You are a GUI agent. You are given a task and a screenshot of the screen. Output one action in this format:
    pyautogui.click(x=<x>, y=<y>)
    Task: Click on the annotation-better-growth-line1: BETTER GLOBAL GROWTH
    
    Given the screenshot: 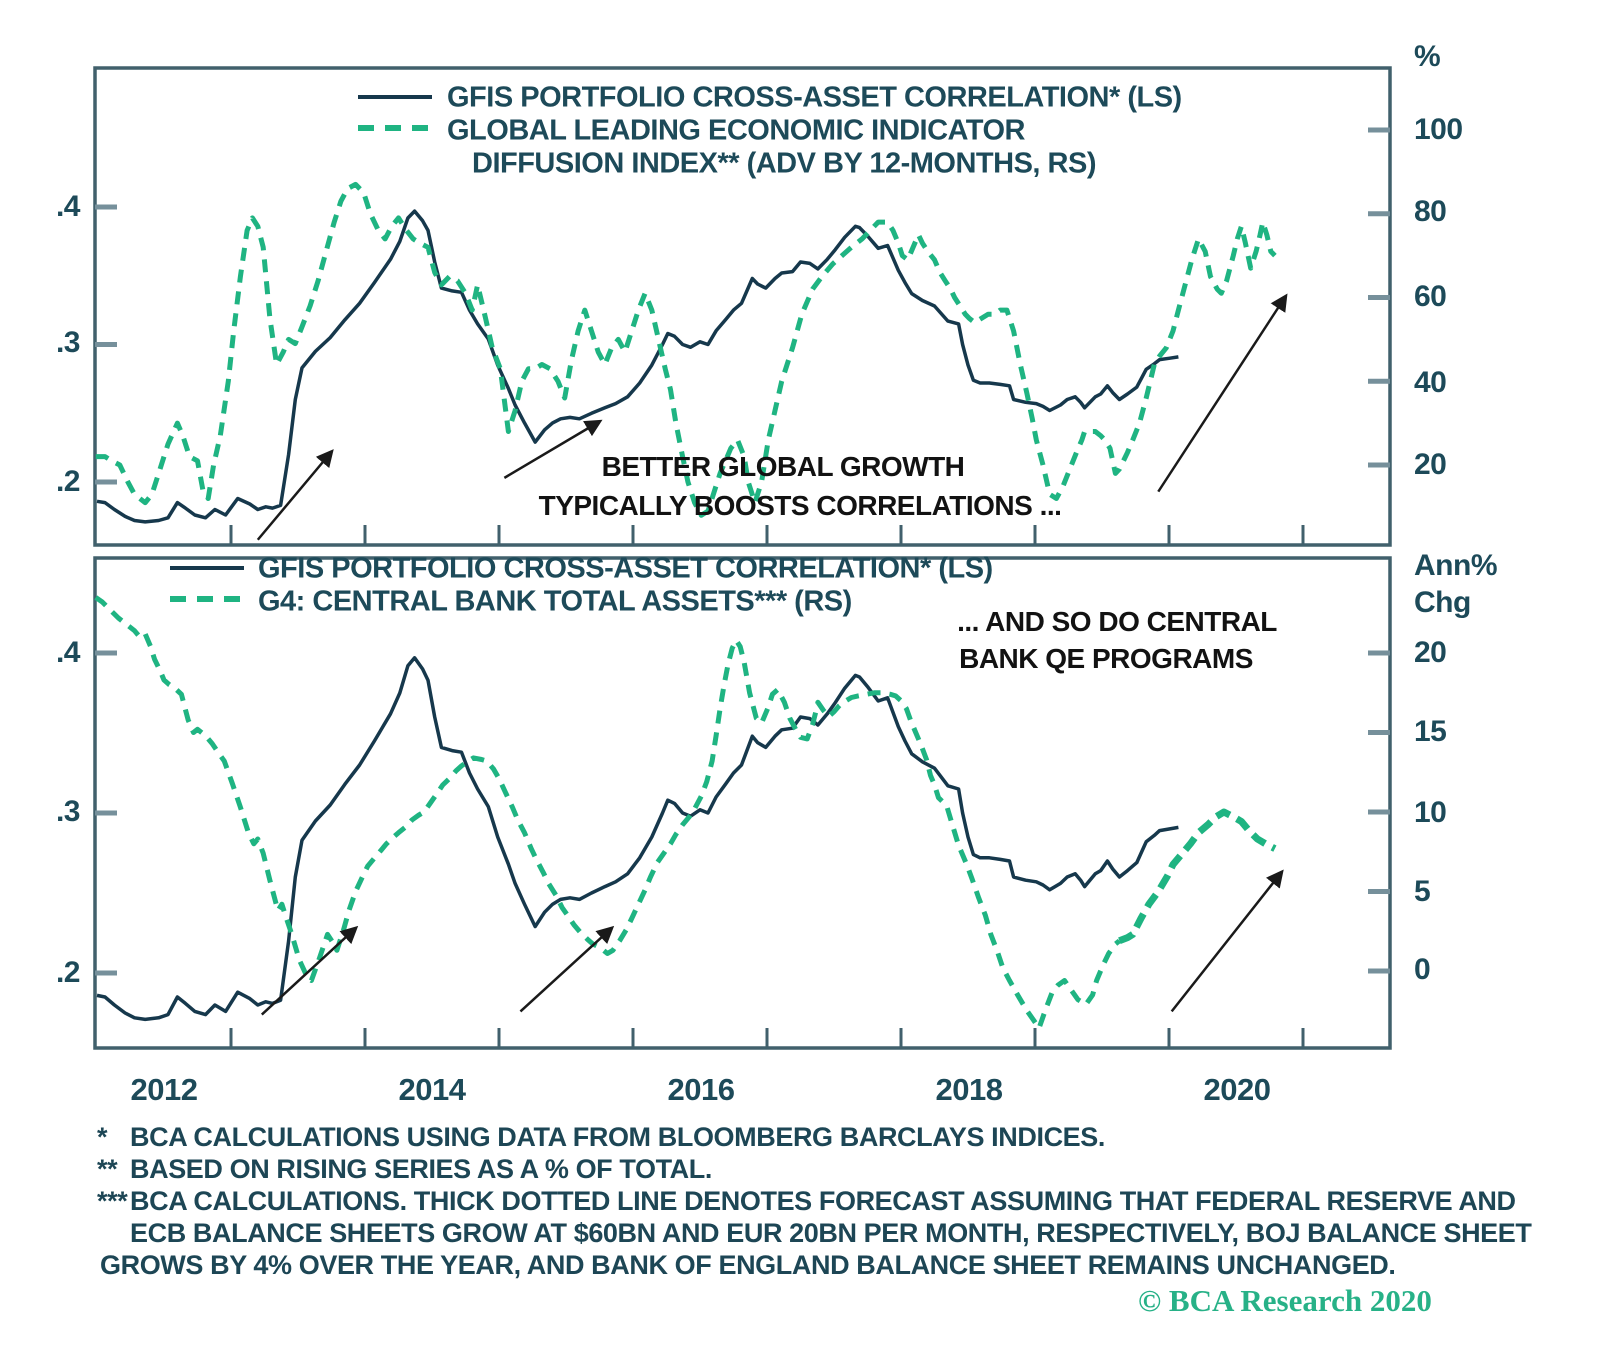 What is the action you would take?
    pyautogui.click(x=783, y=466)
    